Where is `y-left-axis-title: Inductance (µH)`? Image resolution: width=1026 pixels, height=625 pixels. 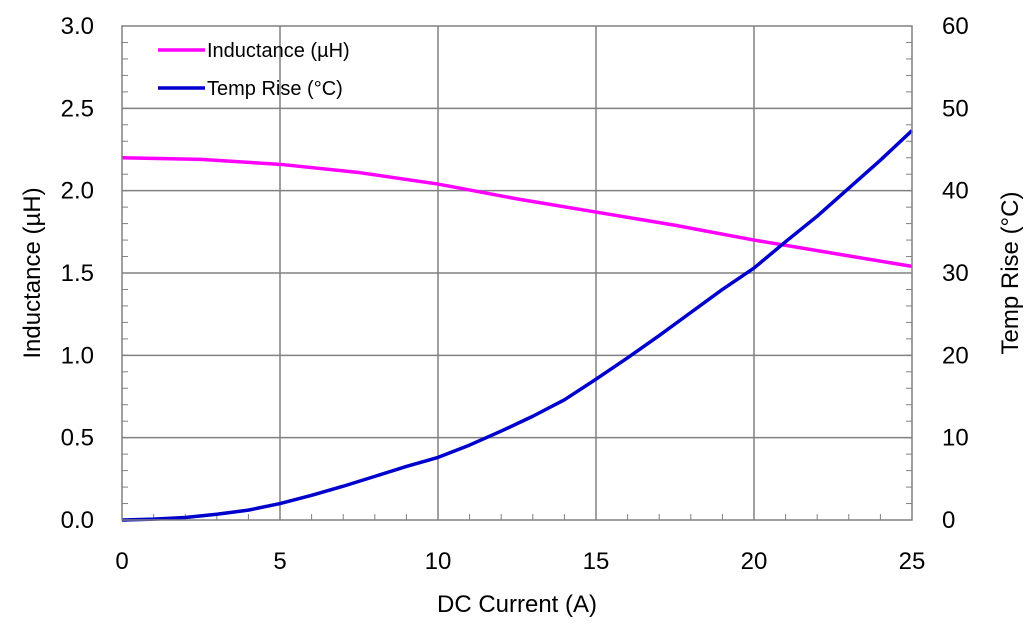 y-left-axis-title: Inductance (µH) is located at coordinates (32, 272).